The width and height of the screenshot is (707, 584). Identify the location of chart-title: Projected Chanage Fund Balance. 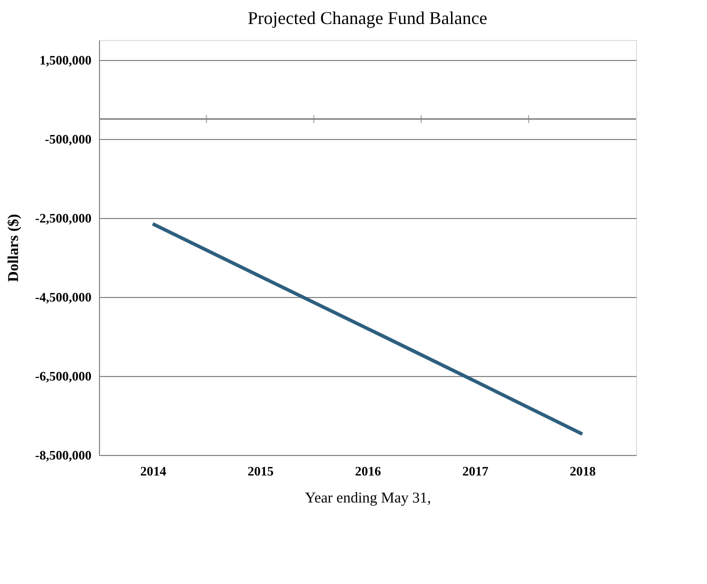
(368, 18).